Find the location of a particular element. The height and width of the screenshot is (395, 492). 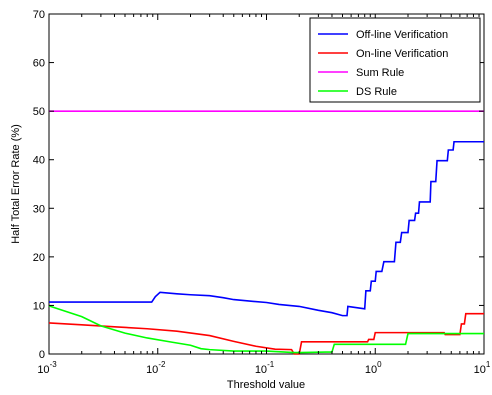

x-tick-label: 10⁻¹ is located at coordinates (265, 368).